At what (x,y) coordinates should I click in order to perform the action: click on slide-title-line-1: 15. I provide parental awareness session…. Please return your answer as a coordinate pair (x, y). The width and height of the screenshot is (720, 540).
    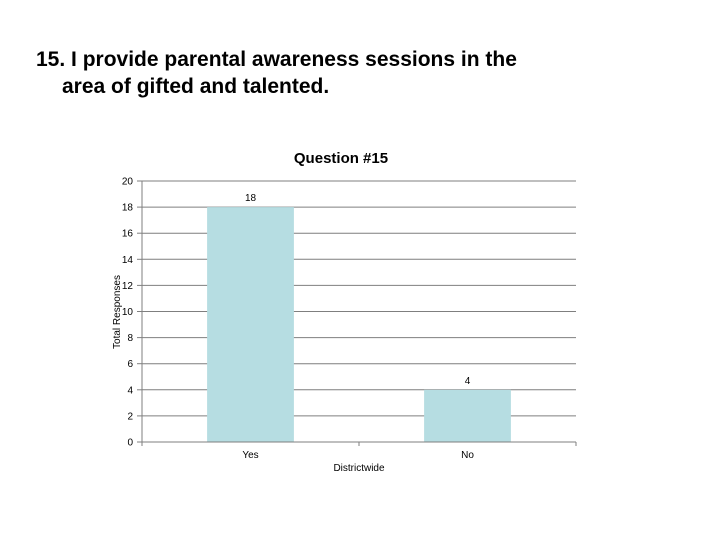
    Looking at the image, I should click on (276, 59).